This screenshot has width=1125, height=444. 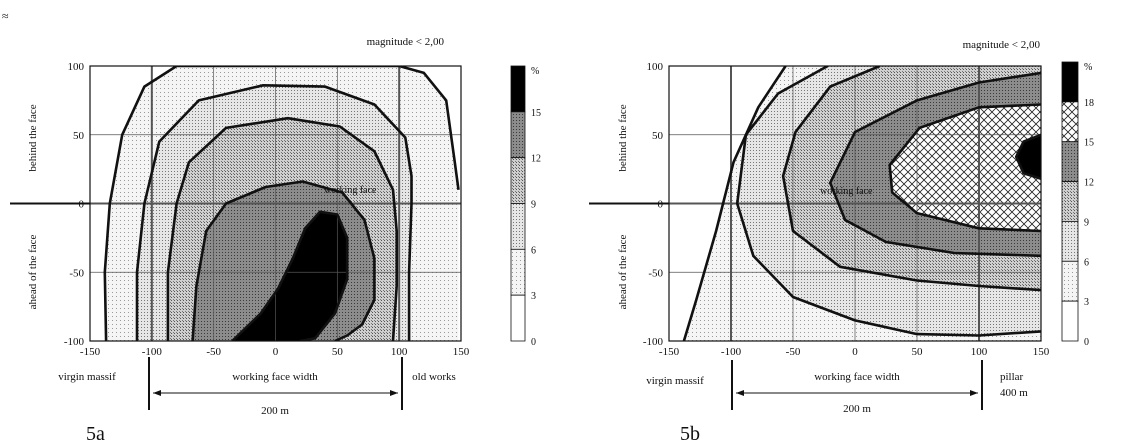 I want to click on chart-5a-xtick: 100, so click(x=399, y=352).